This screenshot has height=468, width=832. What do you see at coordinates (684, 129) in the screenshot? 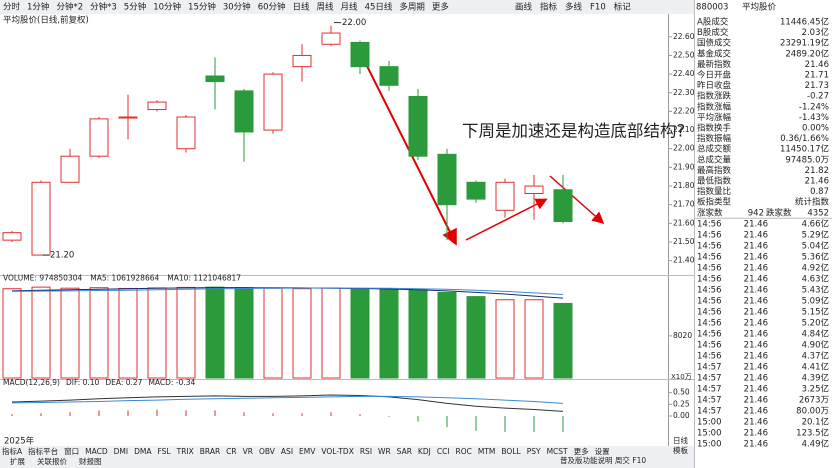
I see `y-tick-label: 22.10` at bounding box center [684, 129].